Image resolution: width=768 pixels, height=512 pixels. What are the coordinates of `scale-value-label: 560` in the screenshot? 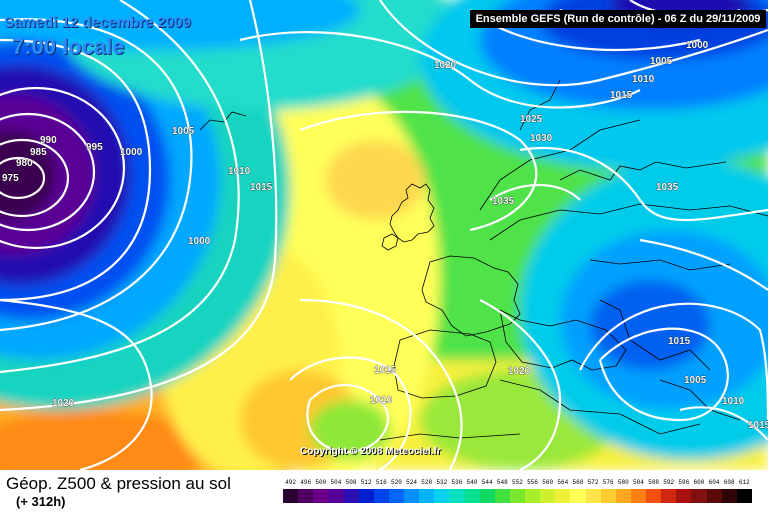 It's located at (548, 482).